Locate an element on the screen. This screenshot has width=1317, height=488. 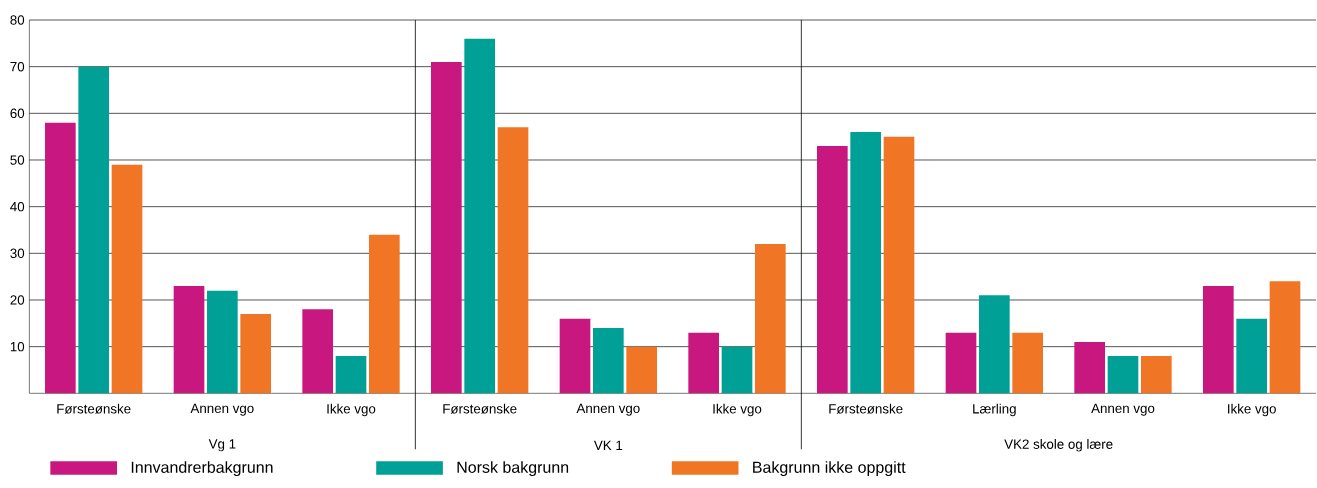
text: VK2 skole og lære is located at coordinates (1058, 445).